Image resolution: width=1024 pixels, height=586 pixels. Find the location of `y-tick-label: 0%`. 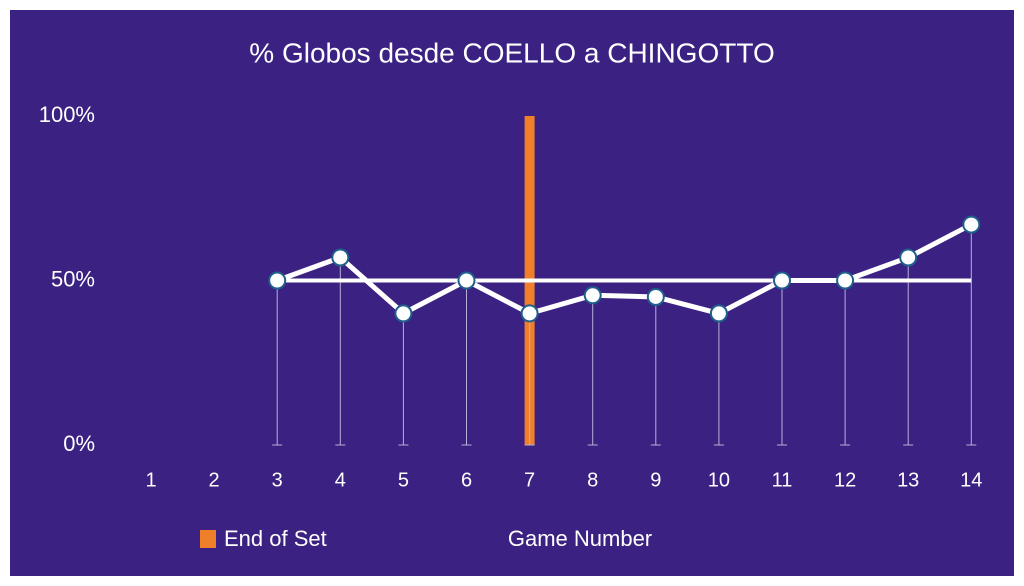

y-tick-label: 0% is located at coordinates (79, 443).